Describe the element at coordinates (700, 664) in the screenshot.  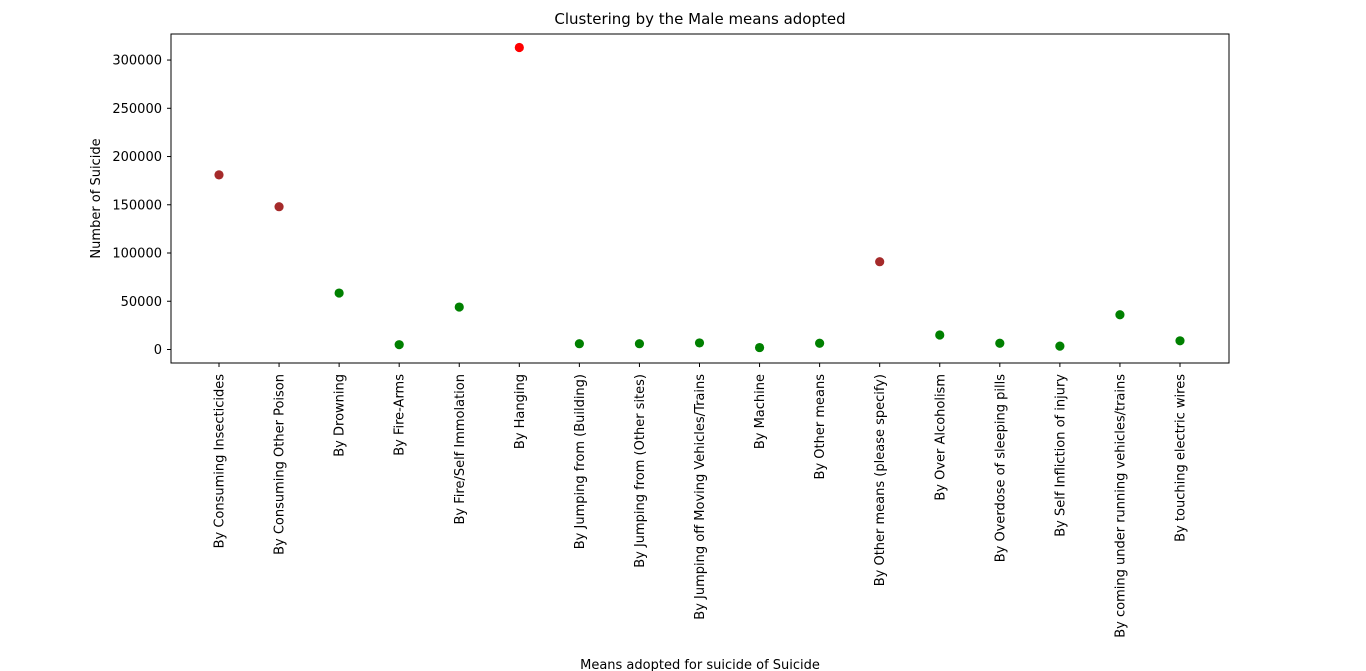
I see `x-axis-label: Means adopted for suicide of Suicide` at that location.